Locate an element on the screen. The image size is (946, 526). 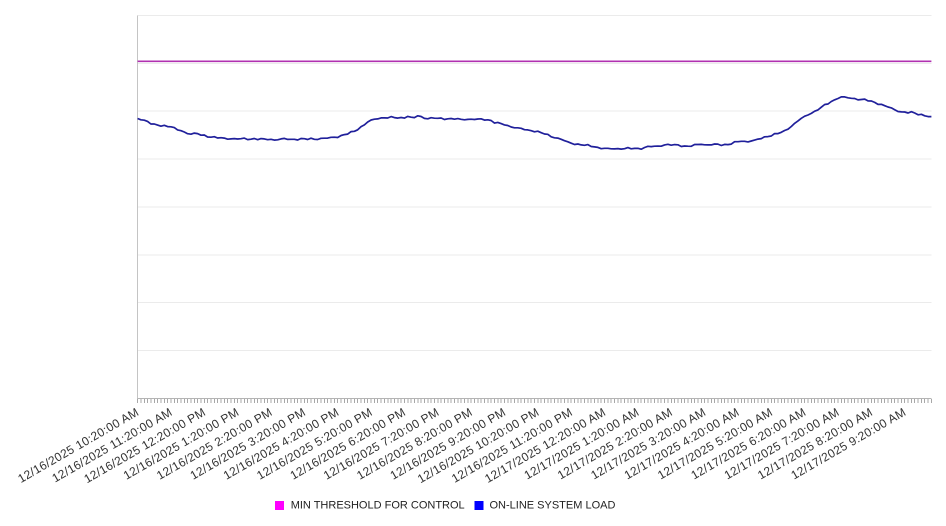
svg-text: ON-LINE SYSTEM LOAD is located at coordinates (553, 506).